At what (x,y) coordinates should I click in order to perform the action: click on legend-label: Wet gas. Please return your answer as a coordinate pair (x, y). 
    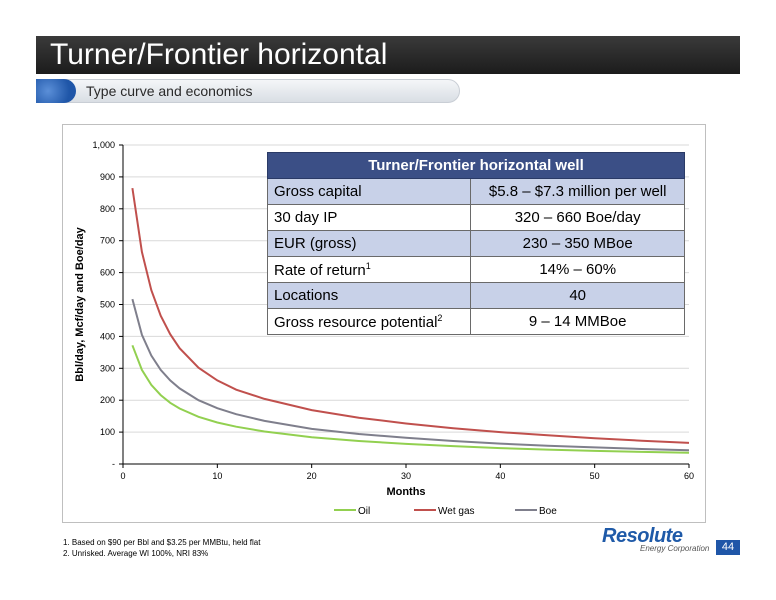
    Looking at the image, I should click on (456, 511).